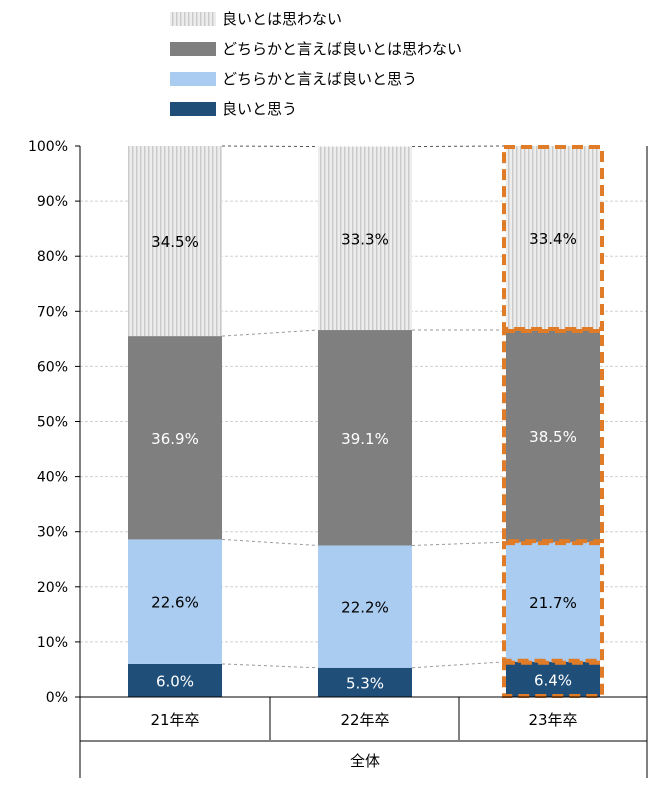 Image resolution: width=670 pixels, height=803 pixels. Describe the element at coordinates (342, 49) in the screenshot. I see `legend-label: どちらかと言えば良いとは思わない` at that location.